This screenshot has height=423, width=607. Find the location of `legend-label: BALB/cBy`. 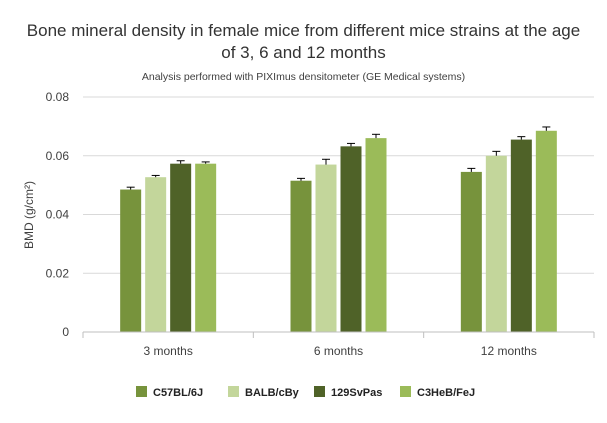

legend-label: BALB/cBy is located at coordinates (272, 393).